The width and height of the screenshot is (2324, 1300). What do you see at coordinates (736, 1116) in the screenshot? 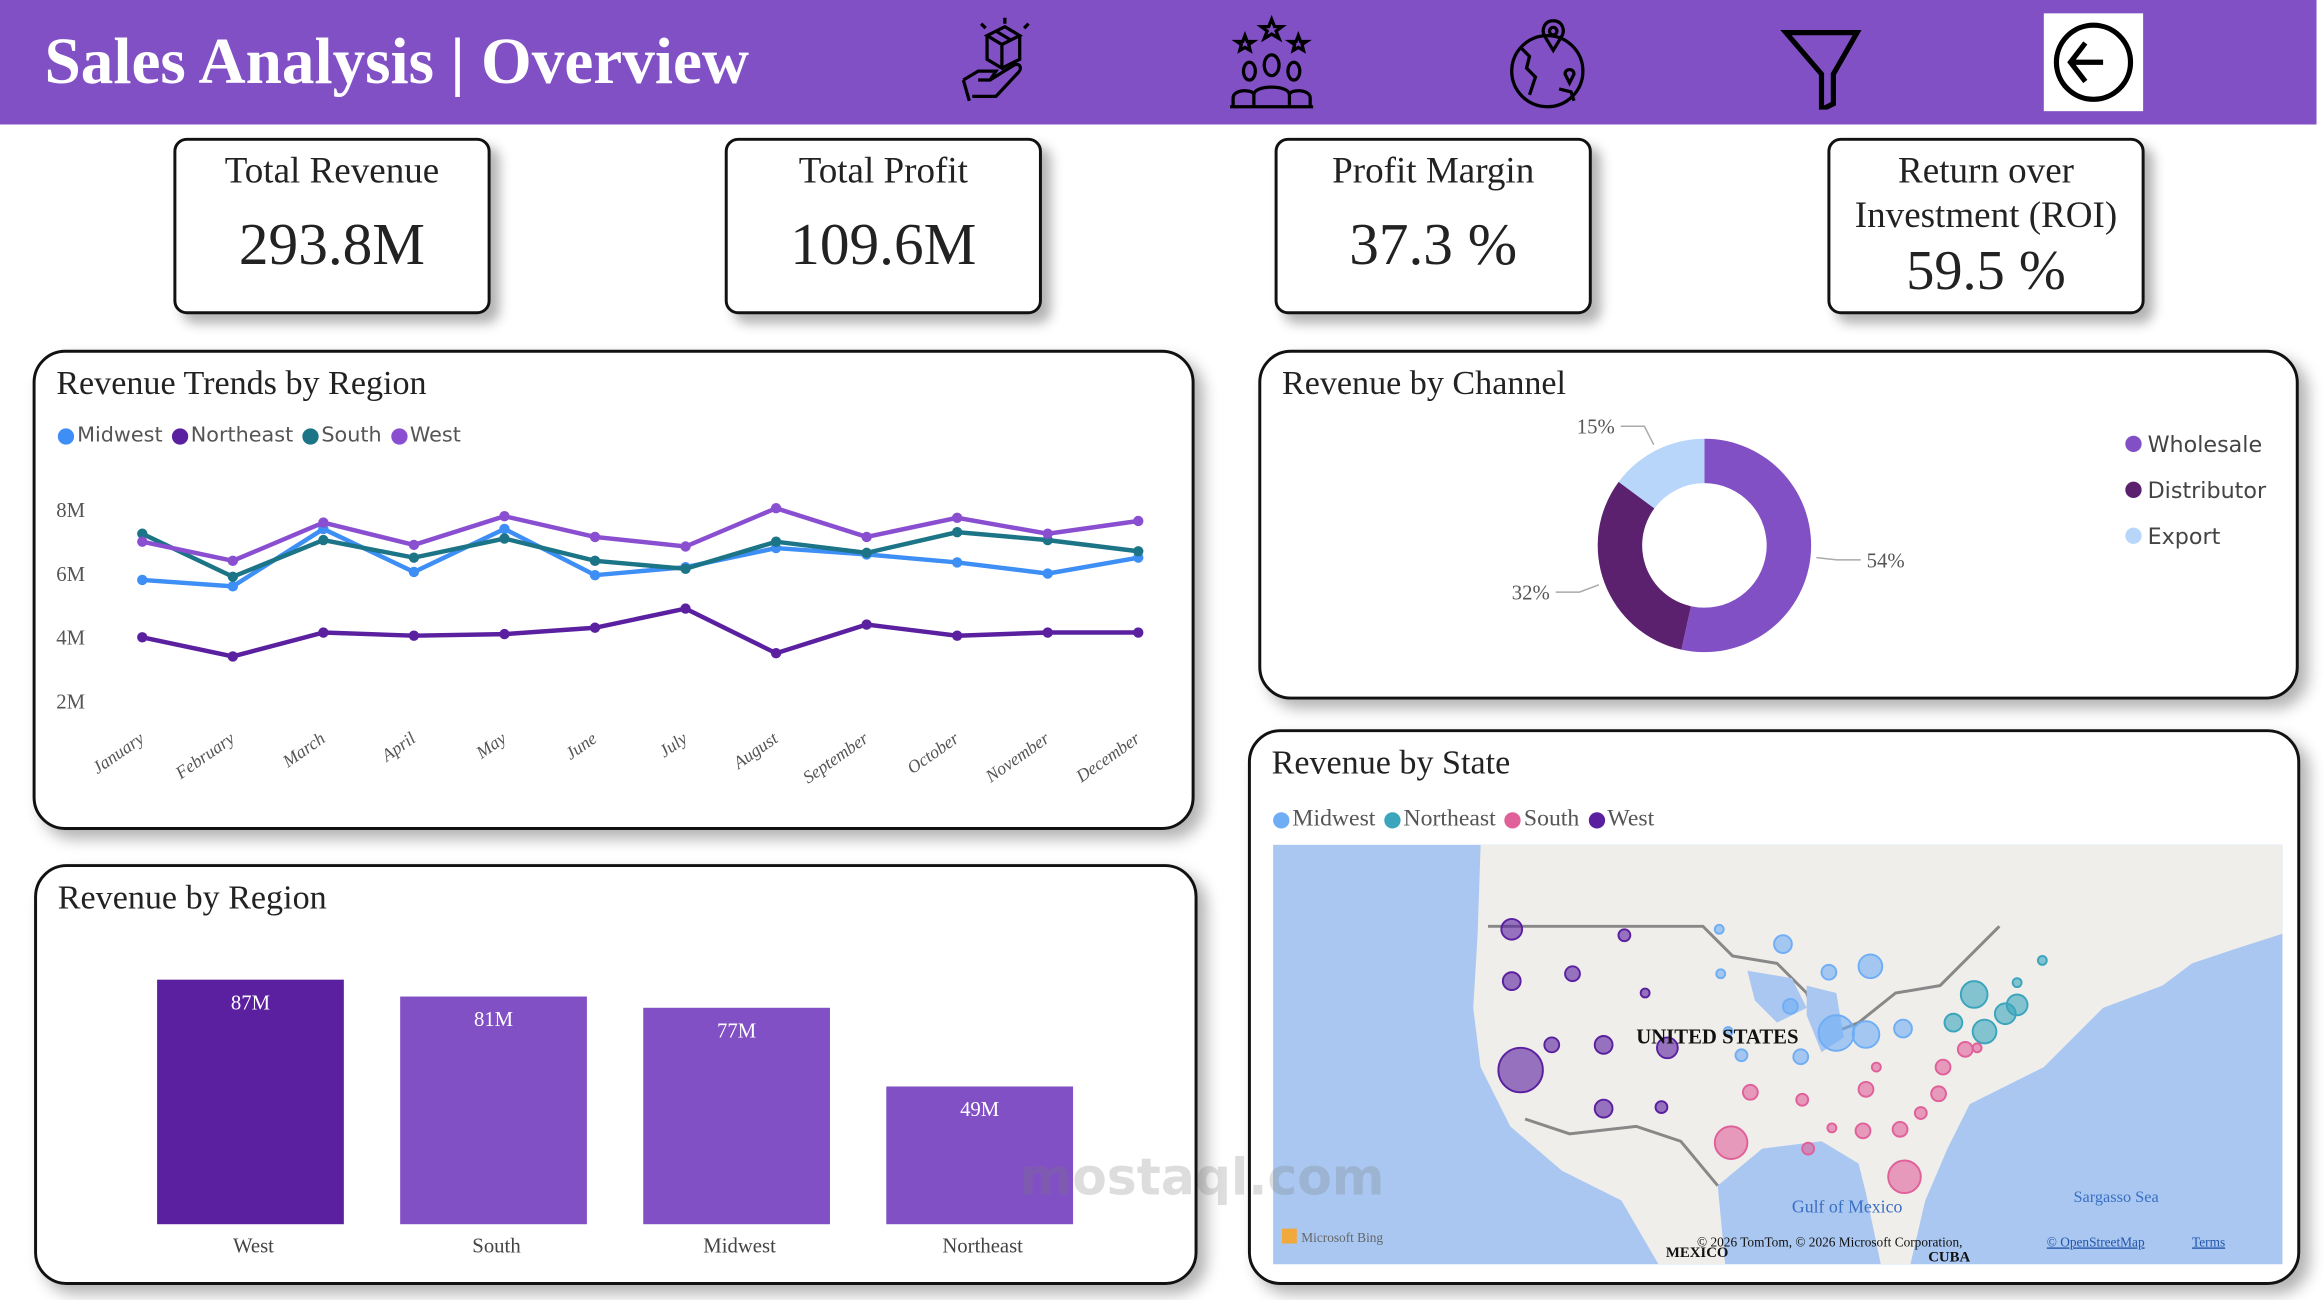
I see `bar-midwest` at bounding box center [736, 1116].